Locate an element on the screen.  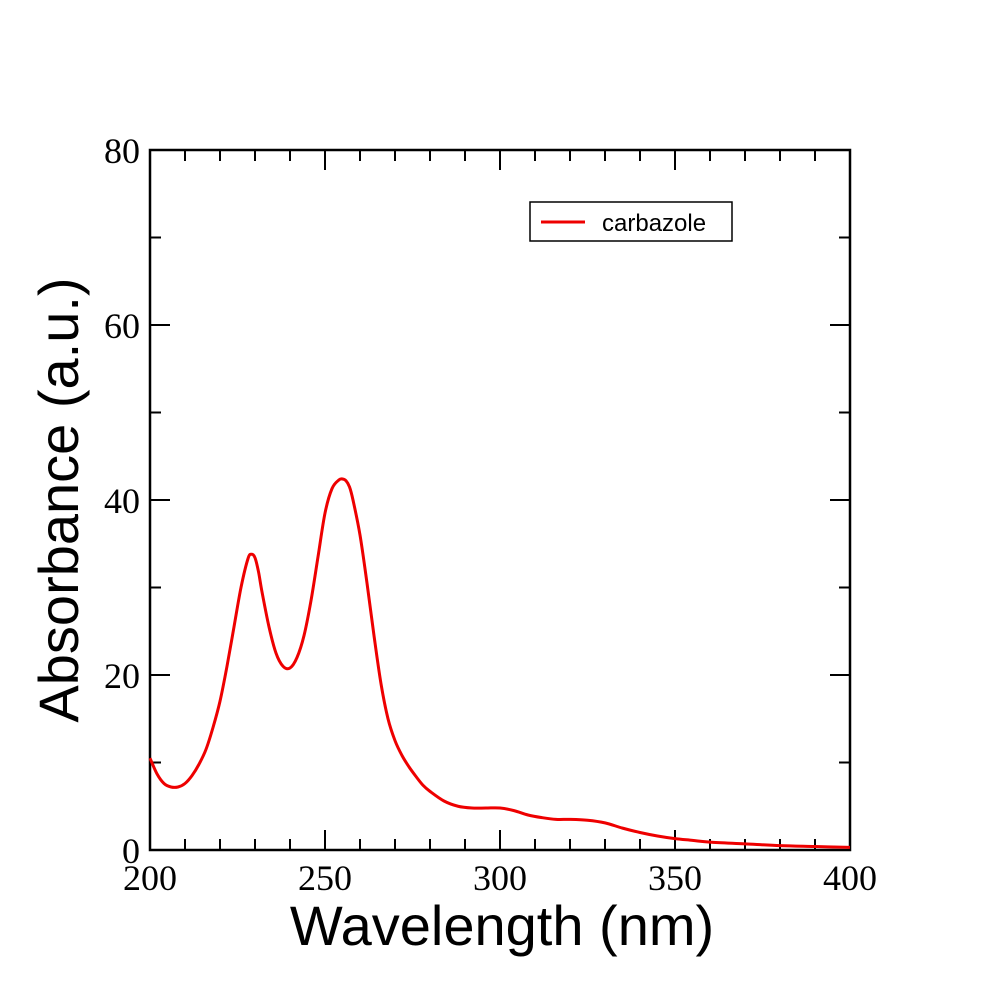
x-tick-label: 400 is located at coordinates (850, 878).